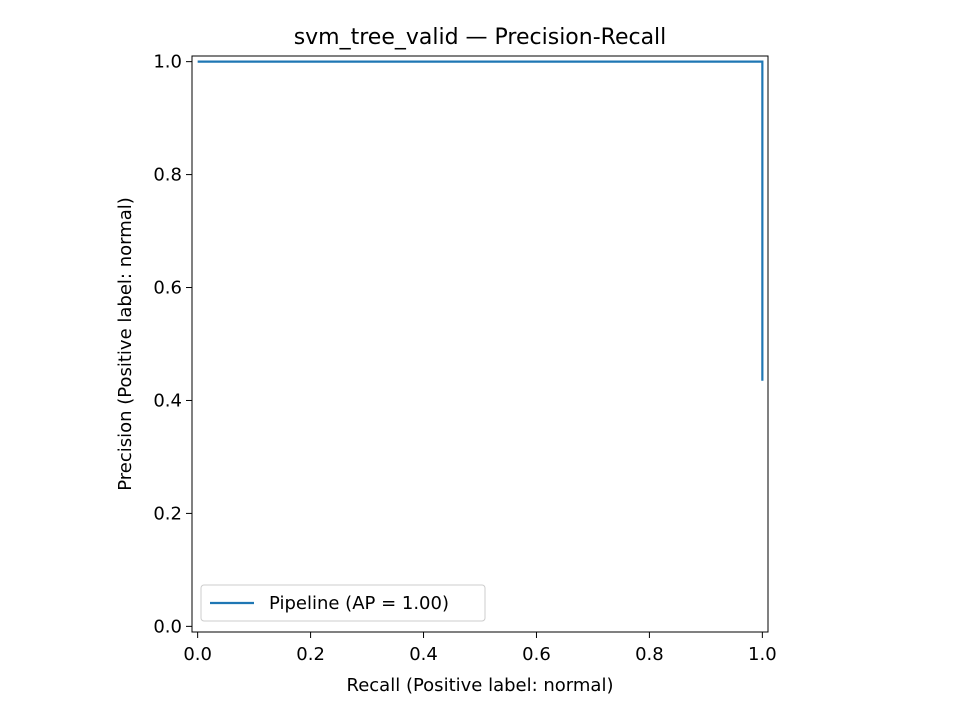  I want to click on legend-label: Pipeline (AP = 1.00), so click(359, 603).